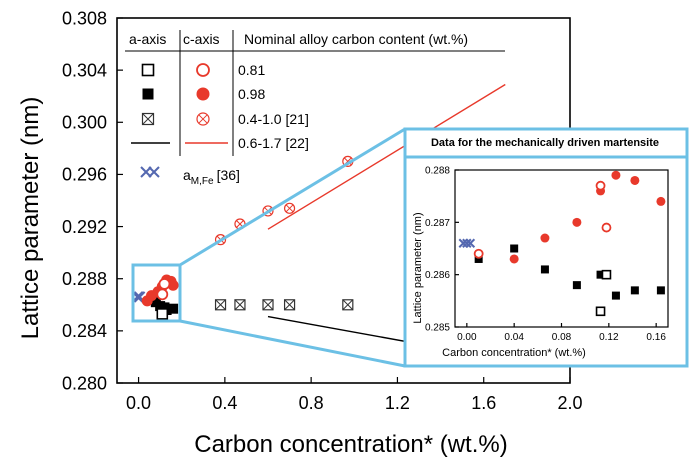 The height and width of the screenshot is (469, 694). I want to click on inset-x-tick-label: 0.16, so click(656, 337).